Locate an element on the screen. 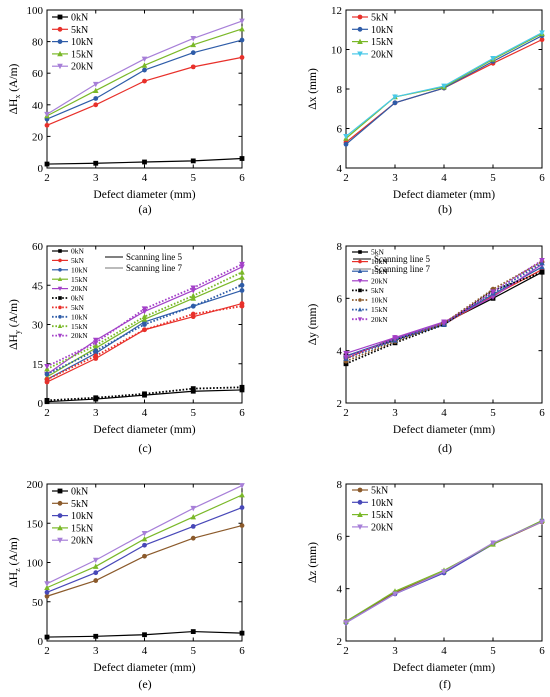 The width and height of the screenshot is (550, 697). y-axis-label: Δx (mm) is located at coordinates (313, 89).